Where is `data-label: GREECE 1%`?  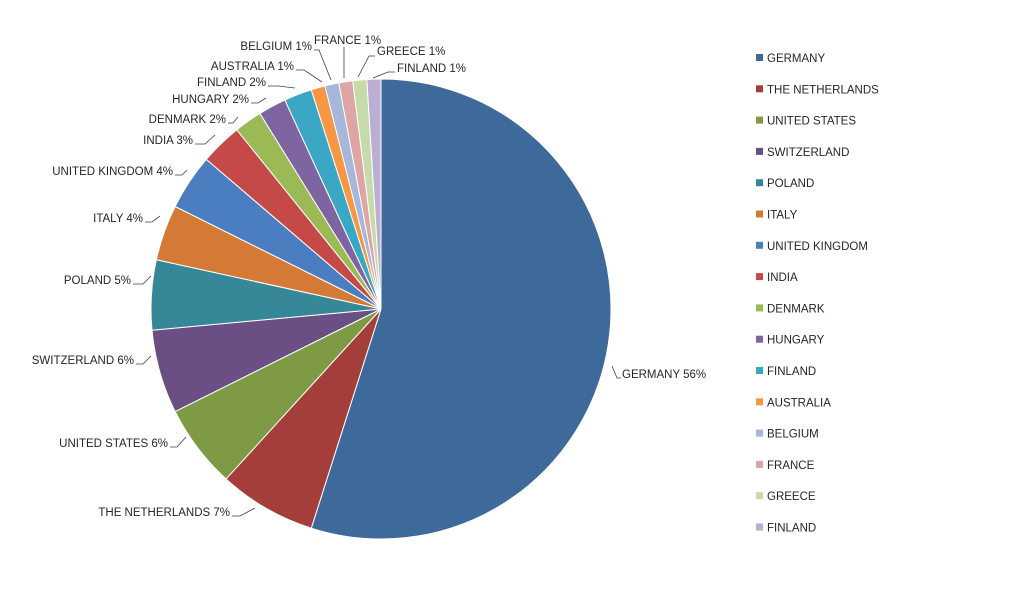 data-label: GREECE 1% is located at coordinates (411, 52).